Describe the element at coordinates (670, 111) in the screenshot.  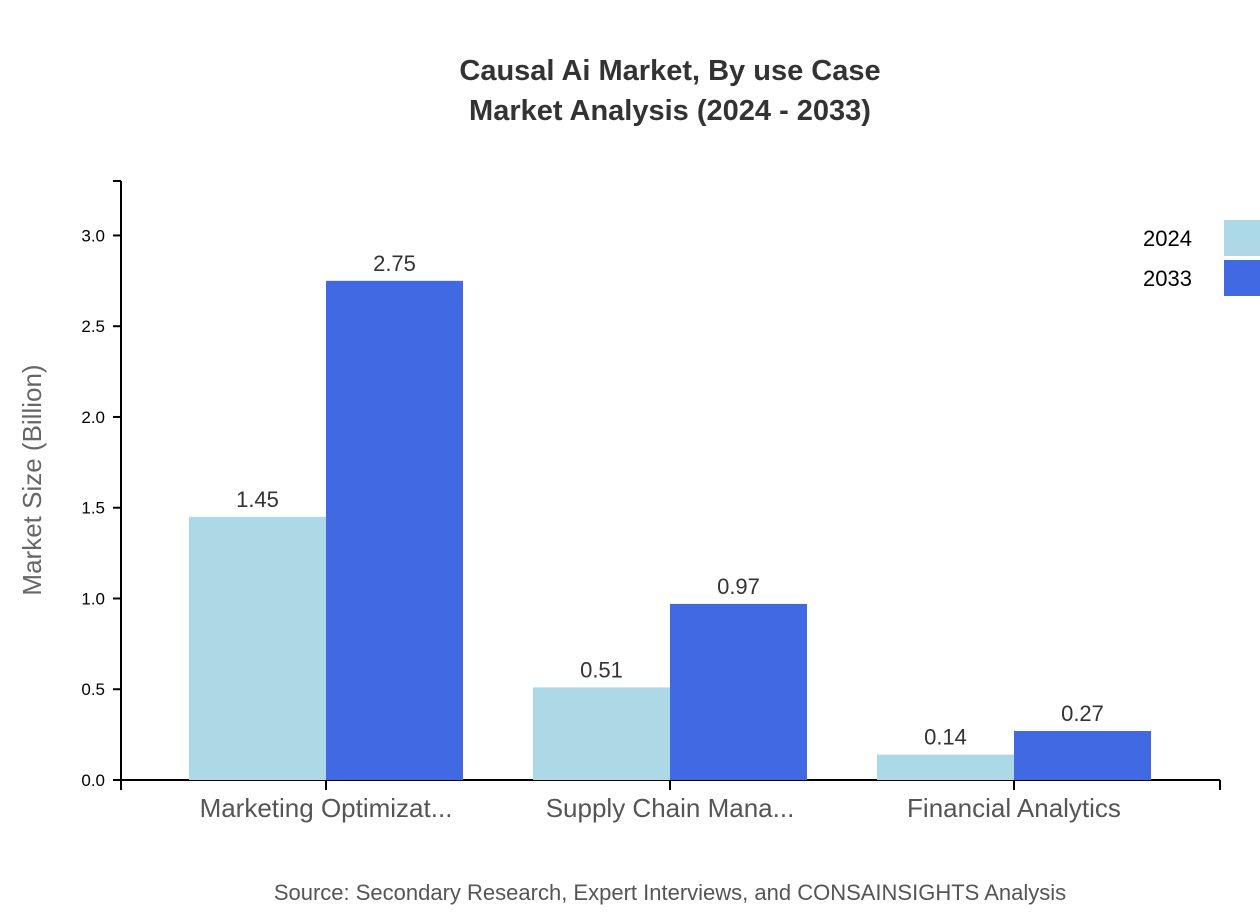
I see `chart-subtitle: Market Analysis (2024 - 2033)` at that location.